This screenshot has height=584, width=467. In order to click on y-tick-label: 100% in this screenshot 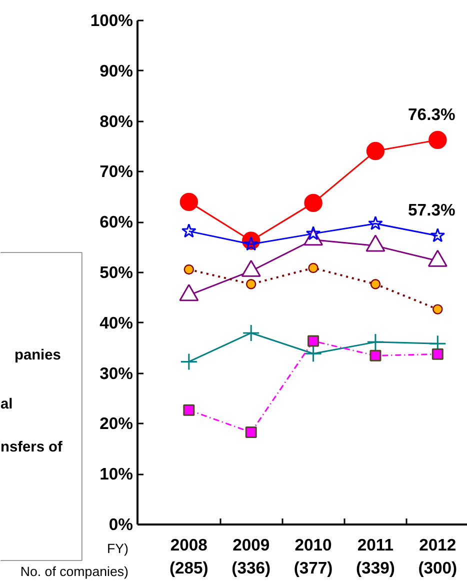, I will do `click(112, 20)`.